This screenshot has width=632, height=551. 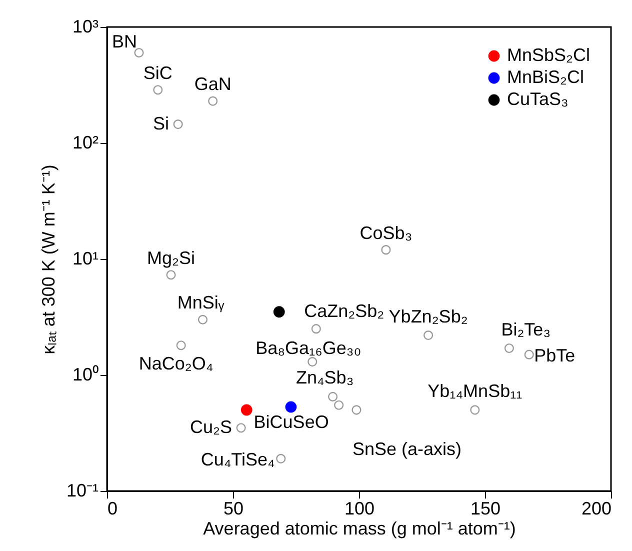 What do you see at coordinates (161, 123) in the screenshot?
I see `annotation: Si` at bounding box center [161, 123].